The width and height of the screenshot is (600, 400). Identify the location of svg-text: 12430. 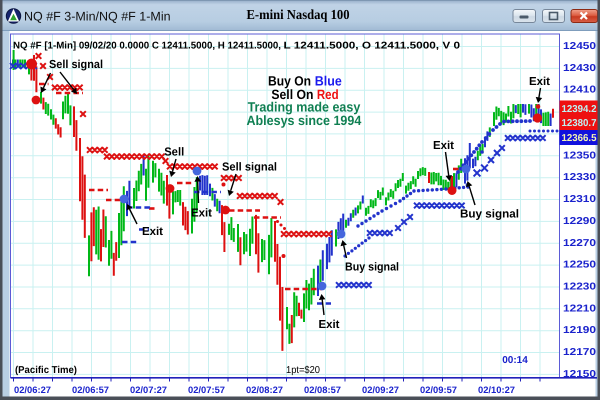
(580, 68).